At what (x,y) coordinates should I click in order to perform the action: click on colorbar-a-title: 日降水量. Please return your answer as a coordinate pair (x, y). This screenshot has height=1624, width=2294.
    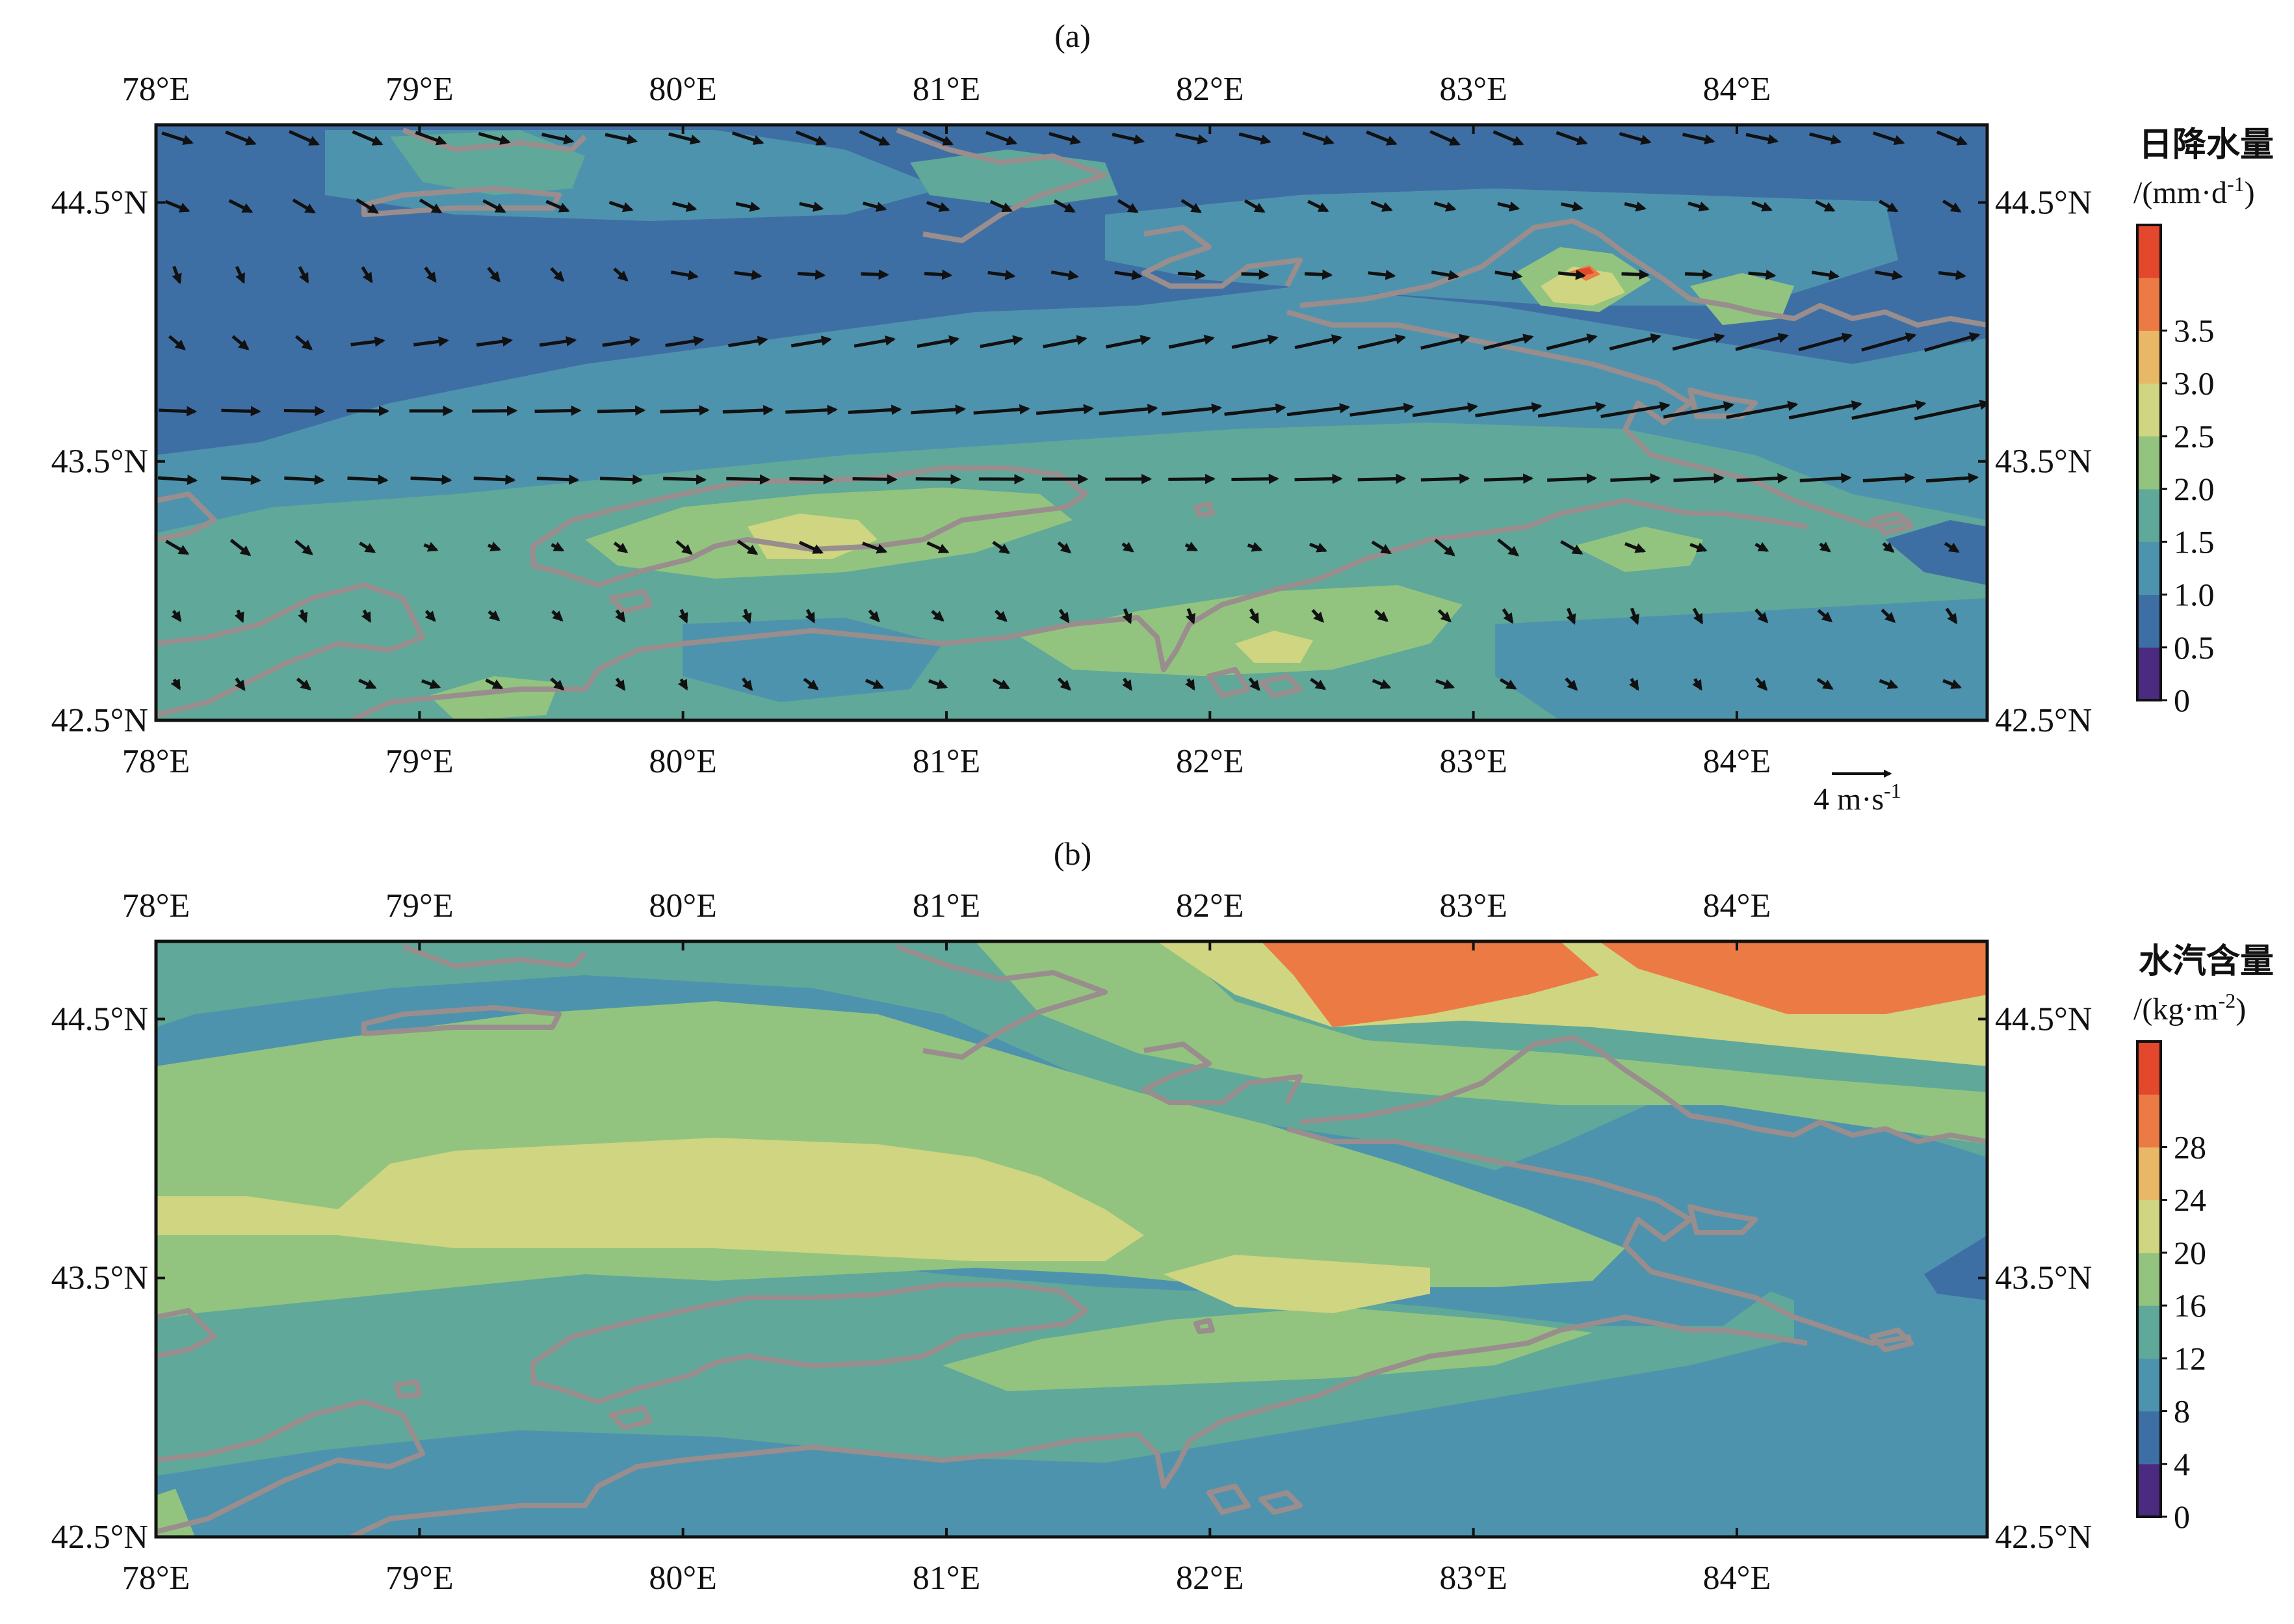
    Looking at the image, I should click on (2207, 144).